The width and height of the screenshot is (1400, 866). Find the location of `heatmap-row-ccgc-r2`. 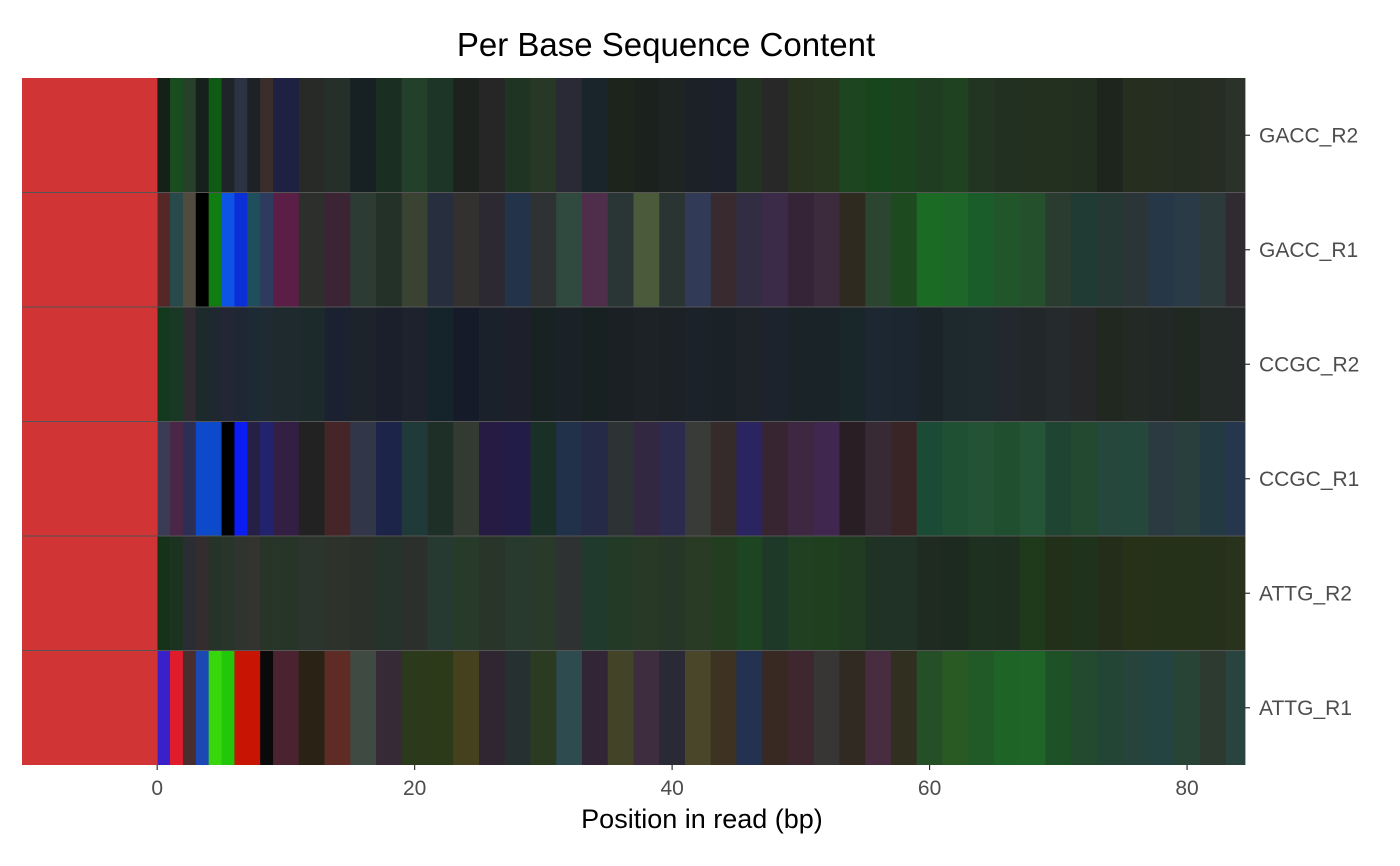

heatmap-row-ccgc-r2 is located at coordinates (634, 364).